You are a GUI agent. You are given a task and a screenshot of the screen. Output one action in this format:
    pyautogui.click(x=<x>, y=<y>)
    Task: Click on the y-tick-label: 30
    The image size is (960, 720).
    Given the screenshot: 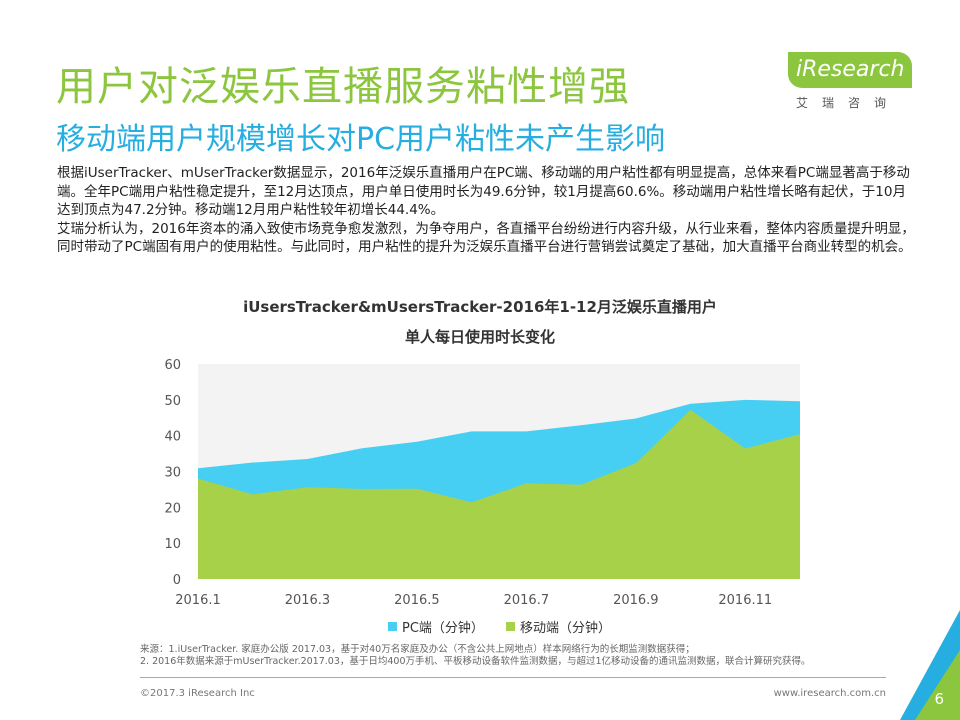 What is the action you would take?
    pyautogui.click(x=172, y=473)
    